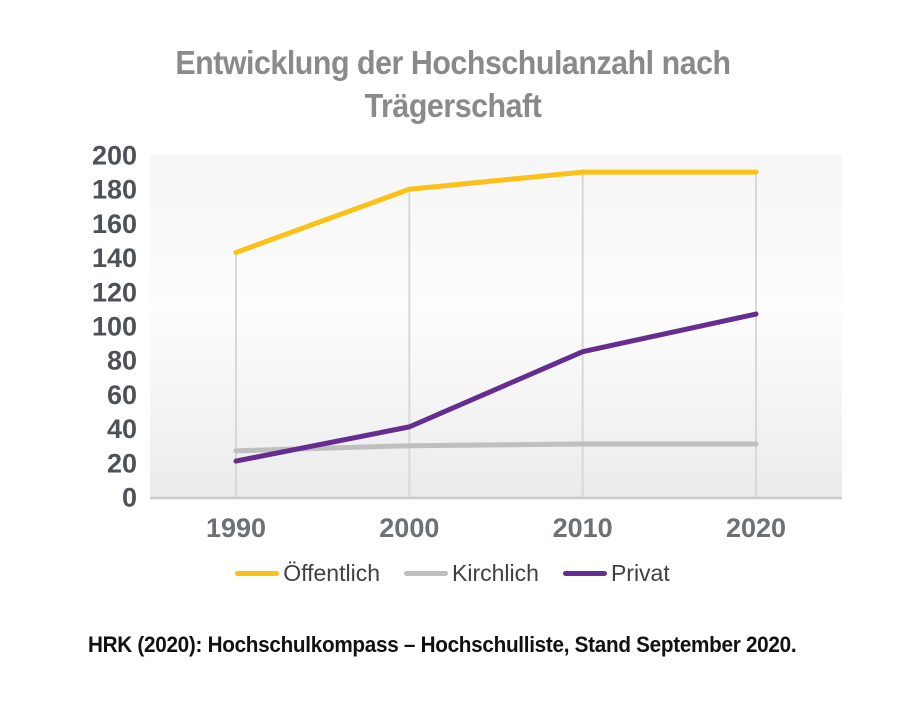  Describe the element at coordinates (496, 387) in the screenshot. I see `series-line-privat` at that location.